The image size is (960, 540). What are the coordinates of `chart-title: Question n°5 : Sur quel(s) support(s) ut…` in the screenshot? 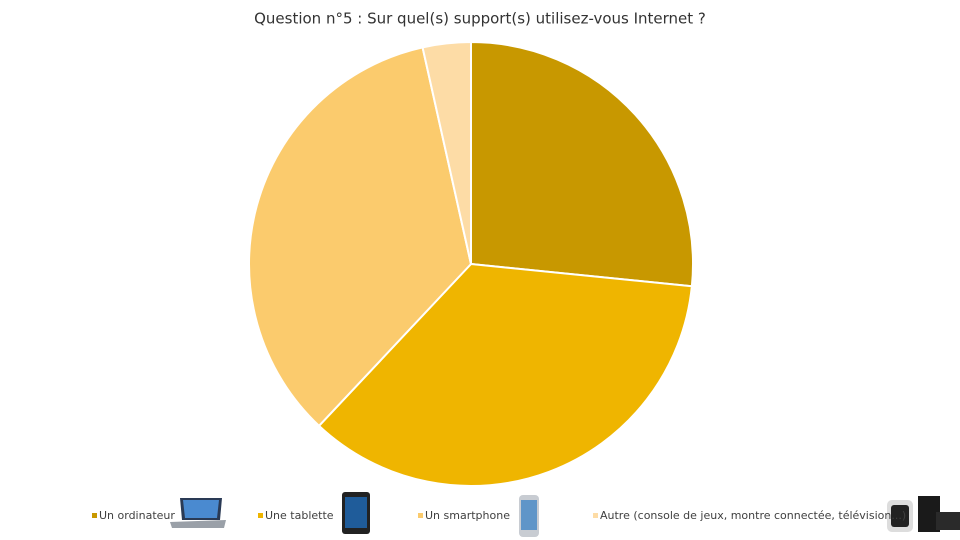 It's located at (480, 19).